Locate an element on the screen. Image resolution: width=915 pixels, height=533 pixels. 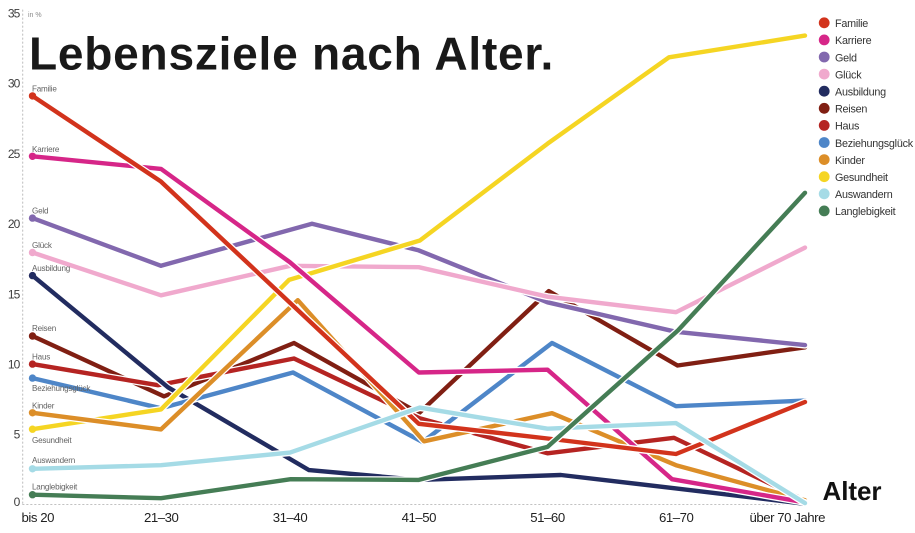
svg-text: Lebensziele nach Alter. is located at coordinates (291, 54).